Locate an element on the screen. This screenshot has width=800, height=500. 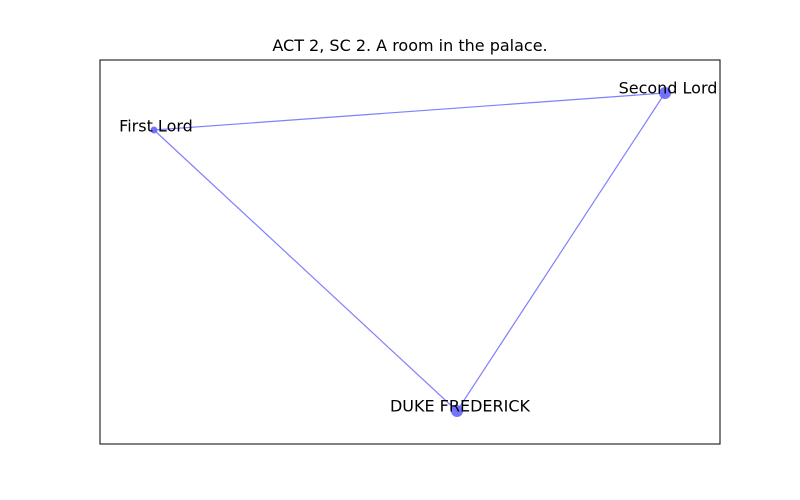
node-label-first-lord: First Lord is located at coordinates (156, 126).